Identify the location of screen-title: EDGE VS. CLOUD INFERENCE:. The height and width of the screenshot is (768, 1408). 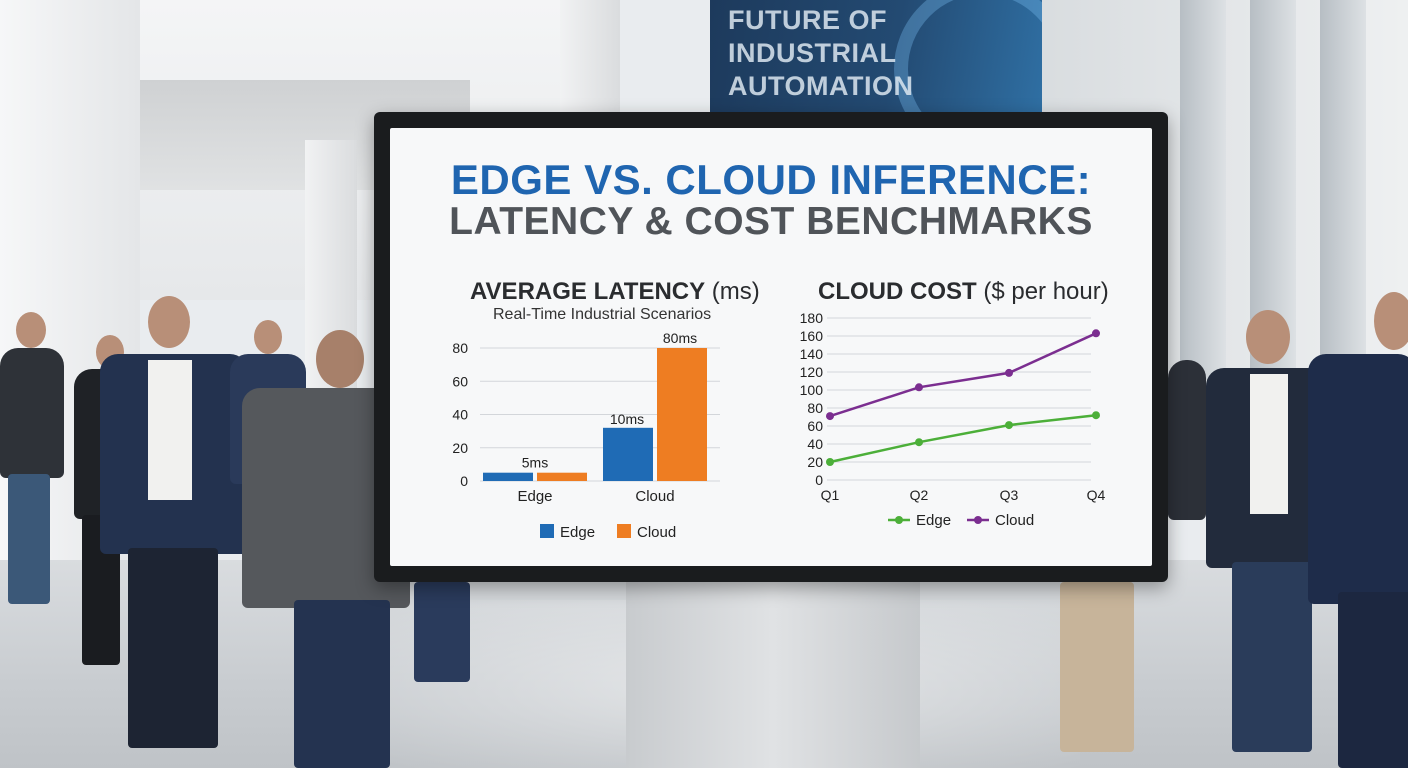
(771, 179).